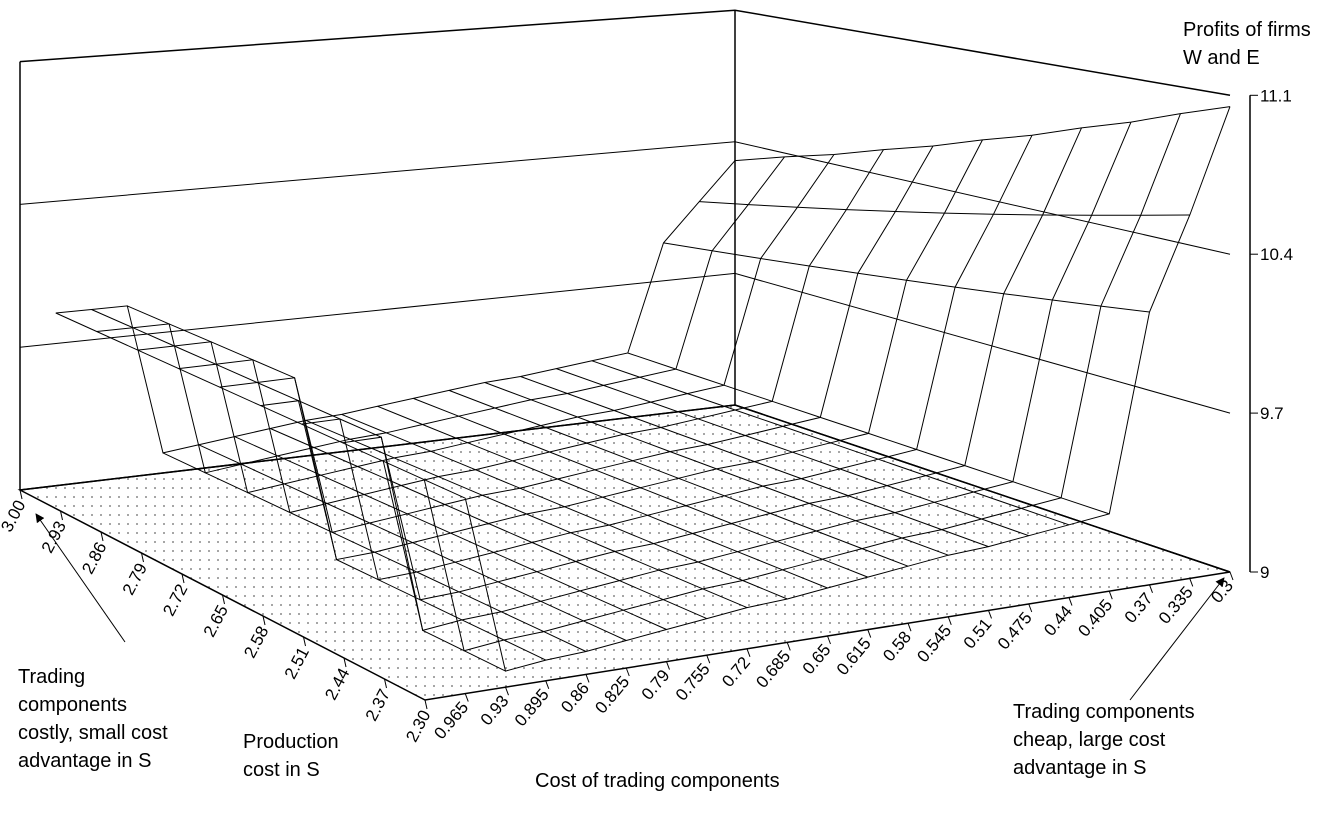 The image size is (1319, 815). I want to click on annotation: Trading, so click(51, 677).